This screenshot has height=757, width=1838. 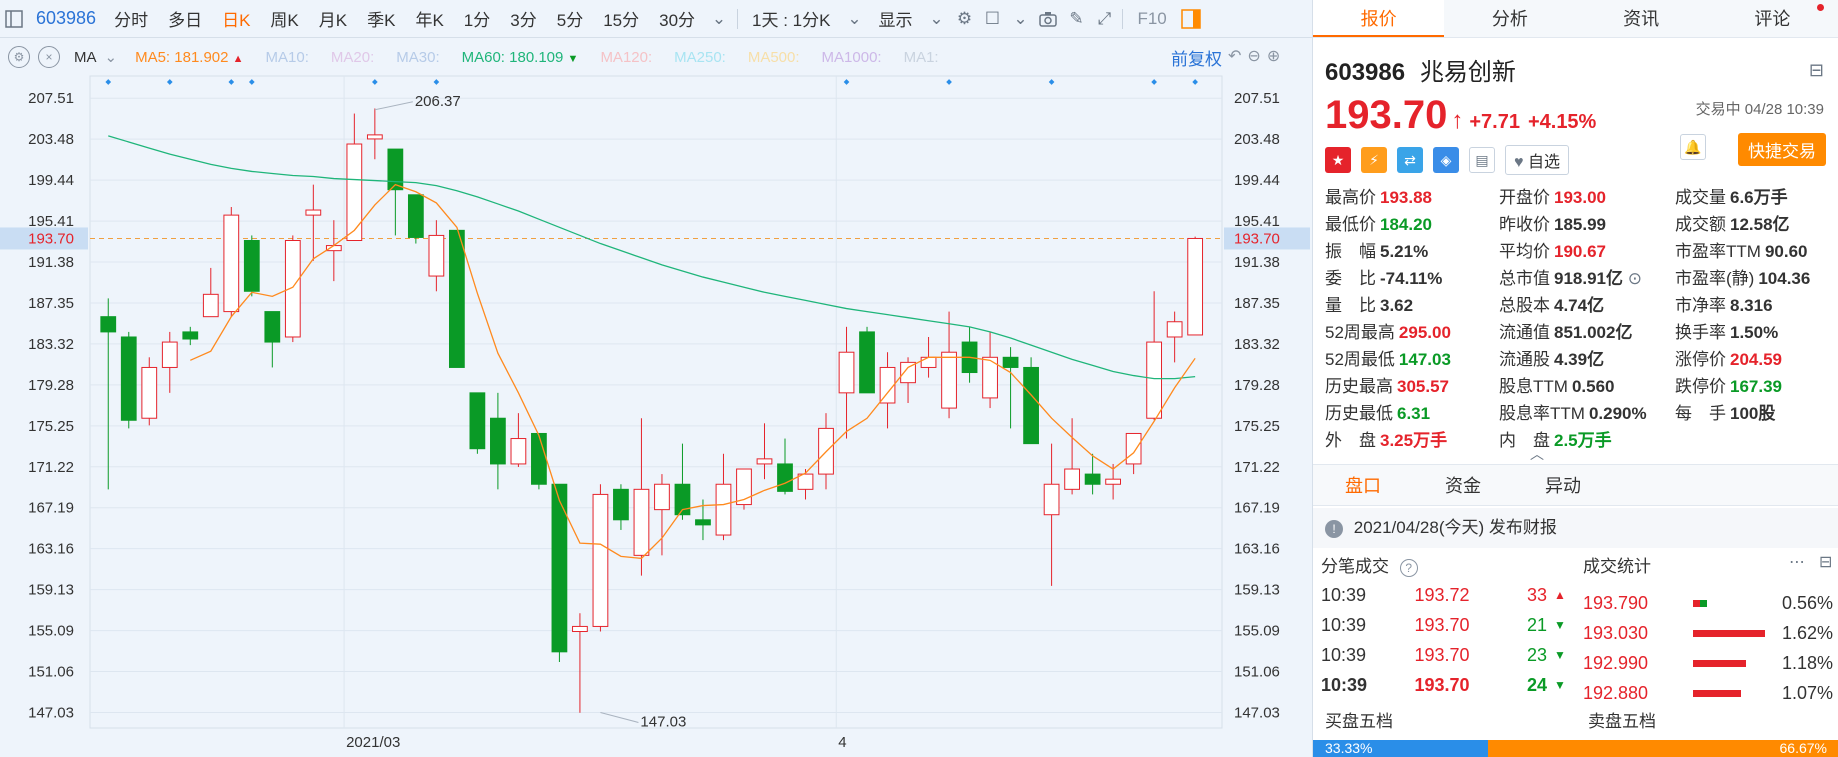 What do you see at coordinates (523, 20) in the screenshot?
I see `tab-3min: 3分` at bounding box center [523, 20].